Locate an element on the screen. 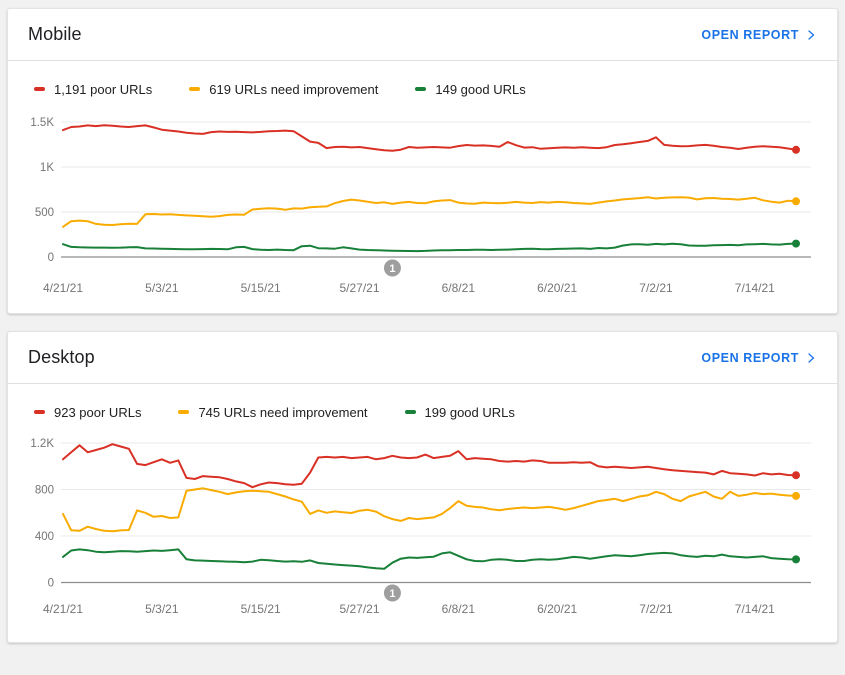 The width and height of the screenshot is (845, 675). legend-item-poor: 1,191 poor URLs is located at coordinates (93, 89).